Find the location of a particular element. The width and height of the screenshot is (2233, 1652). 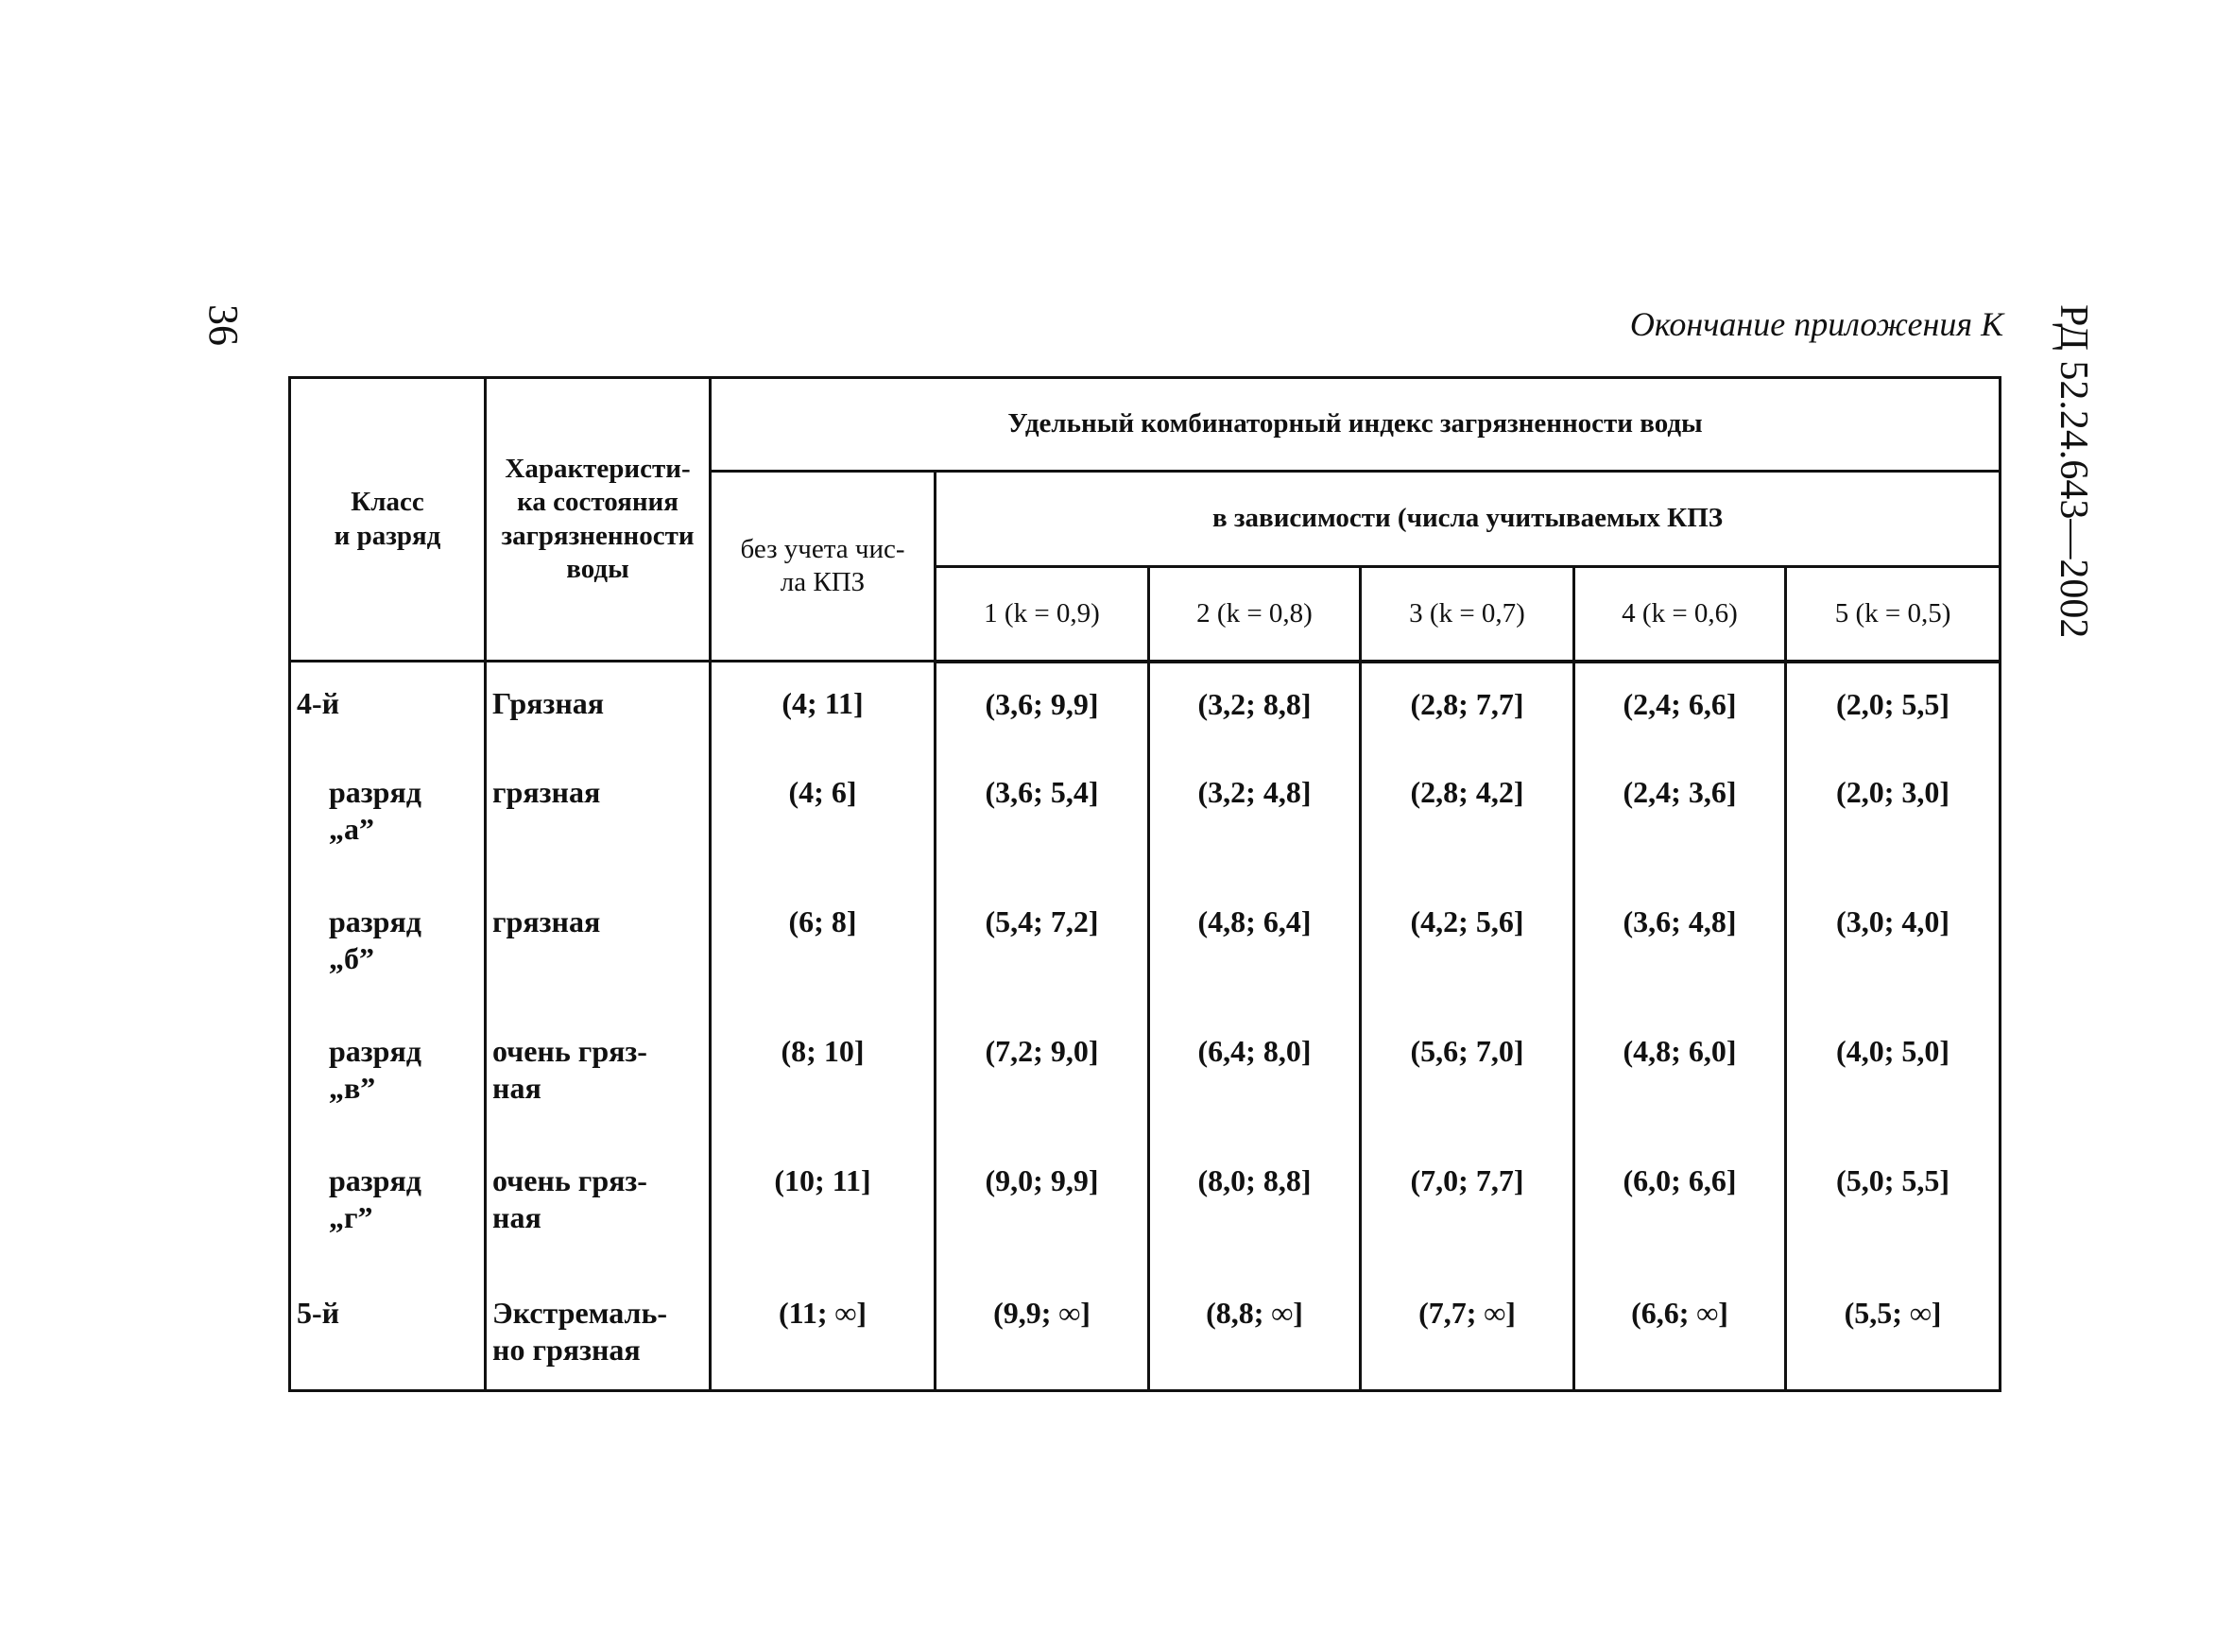

table-cell: (8; 10] is located at coordinates (823, 1074).